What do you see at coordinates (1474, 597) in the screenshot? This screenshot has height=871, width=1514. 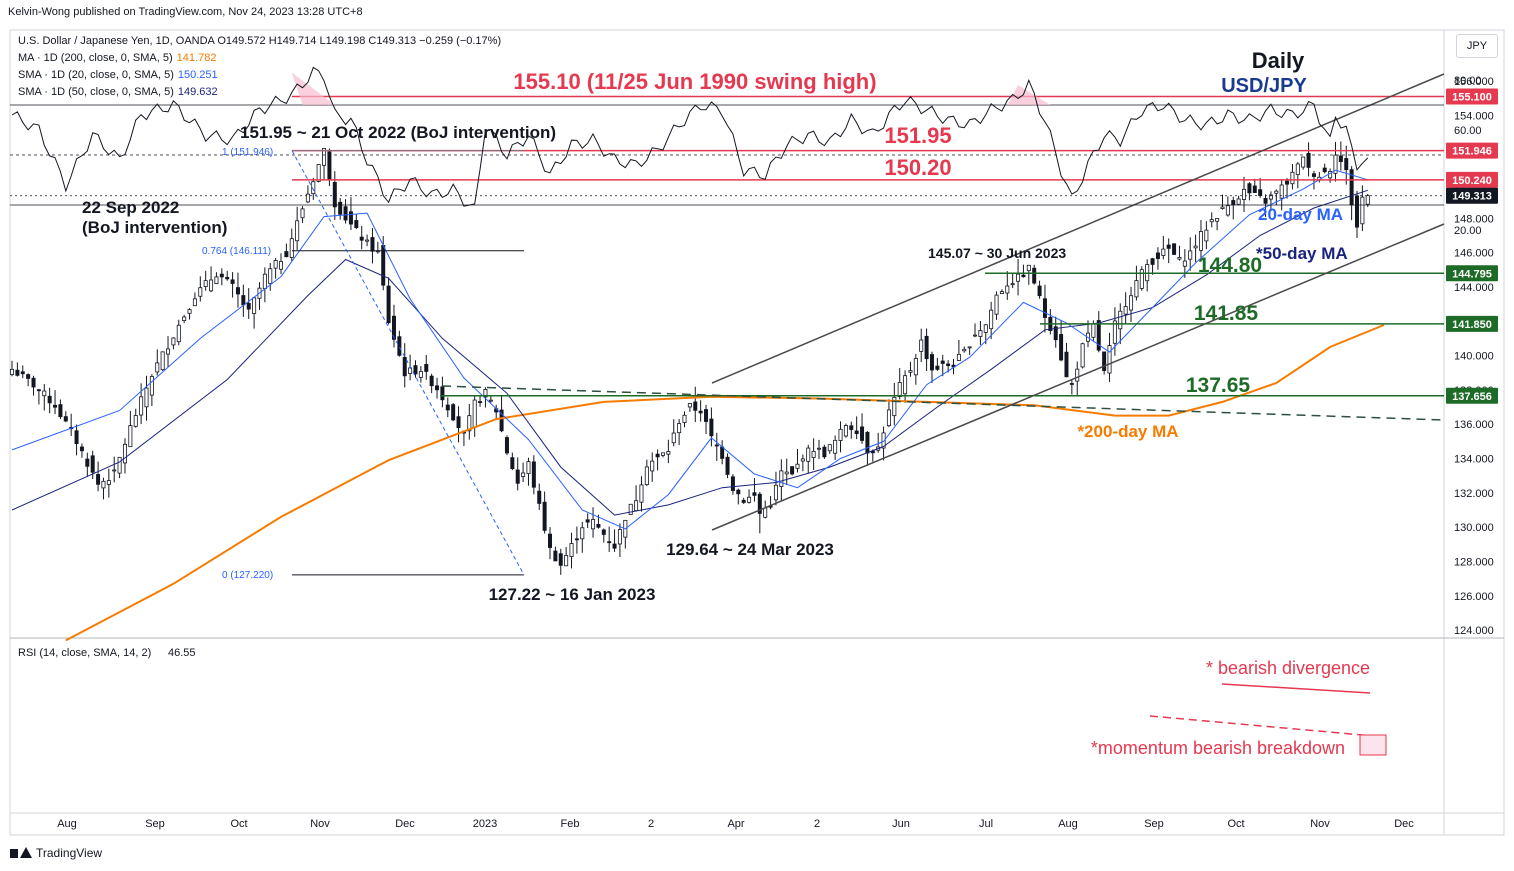 I see `price-tick-15: 126.000` at bounding box center [1474, 597].